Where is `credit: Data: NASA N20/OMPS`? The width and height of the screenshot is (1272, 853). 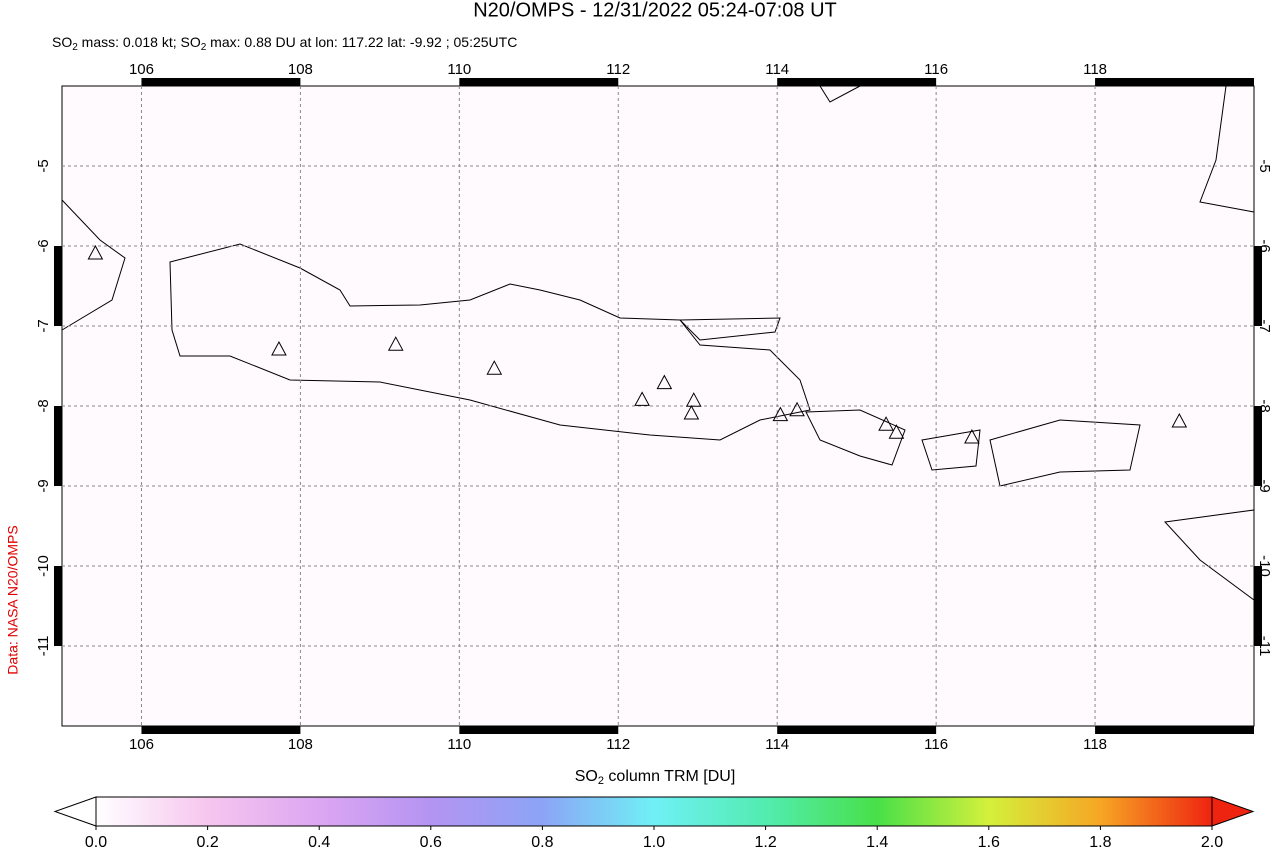 credit: Data: NASA N20/OMPS is located at coordinates (13, 599).